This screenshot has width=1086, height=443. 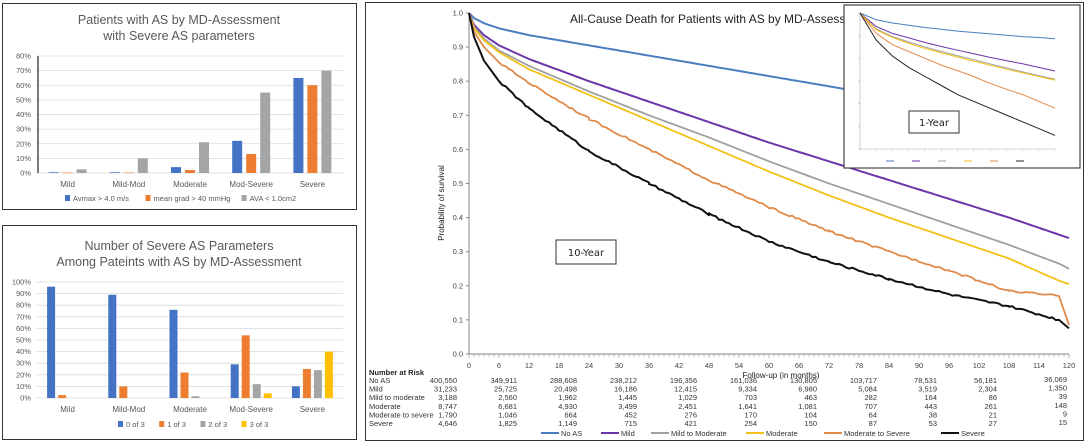 What do you see at coordinates (1069, 365) in the screenshot?
I see `x-tick-label: 120` at bounding box center [1069, 365].